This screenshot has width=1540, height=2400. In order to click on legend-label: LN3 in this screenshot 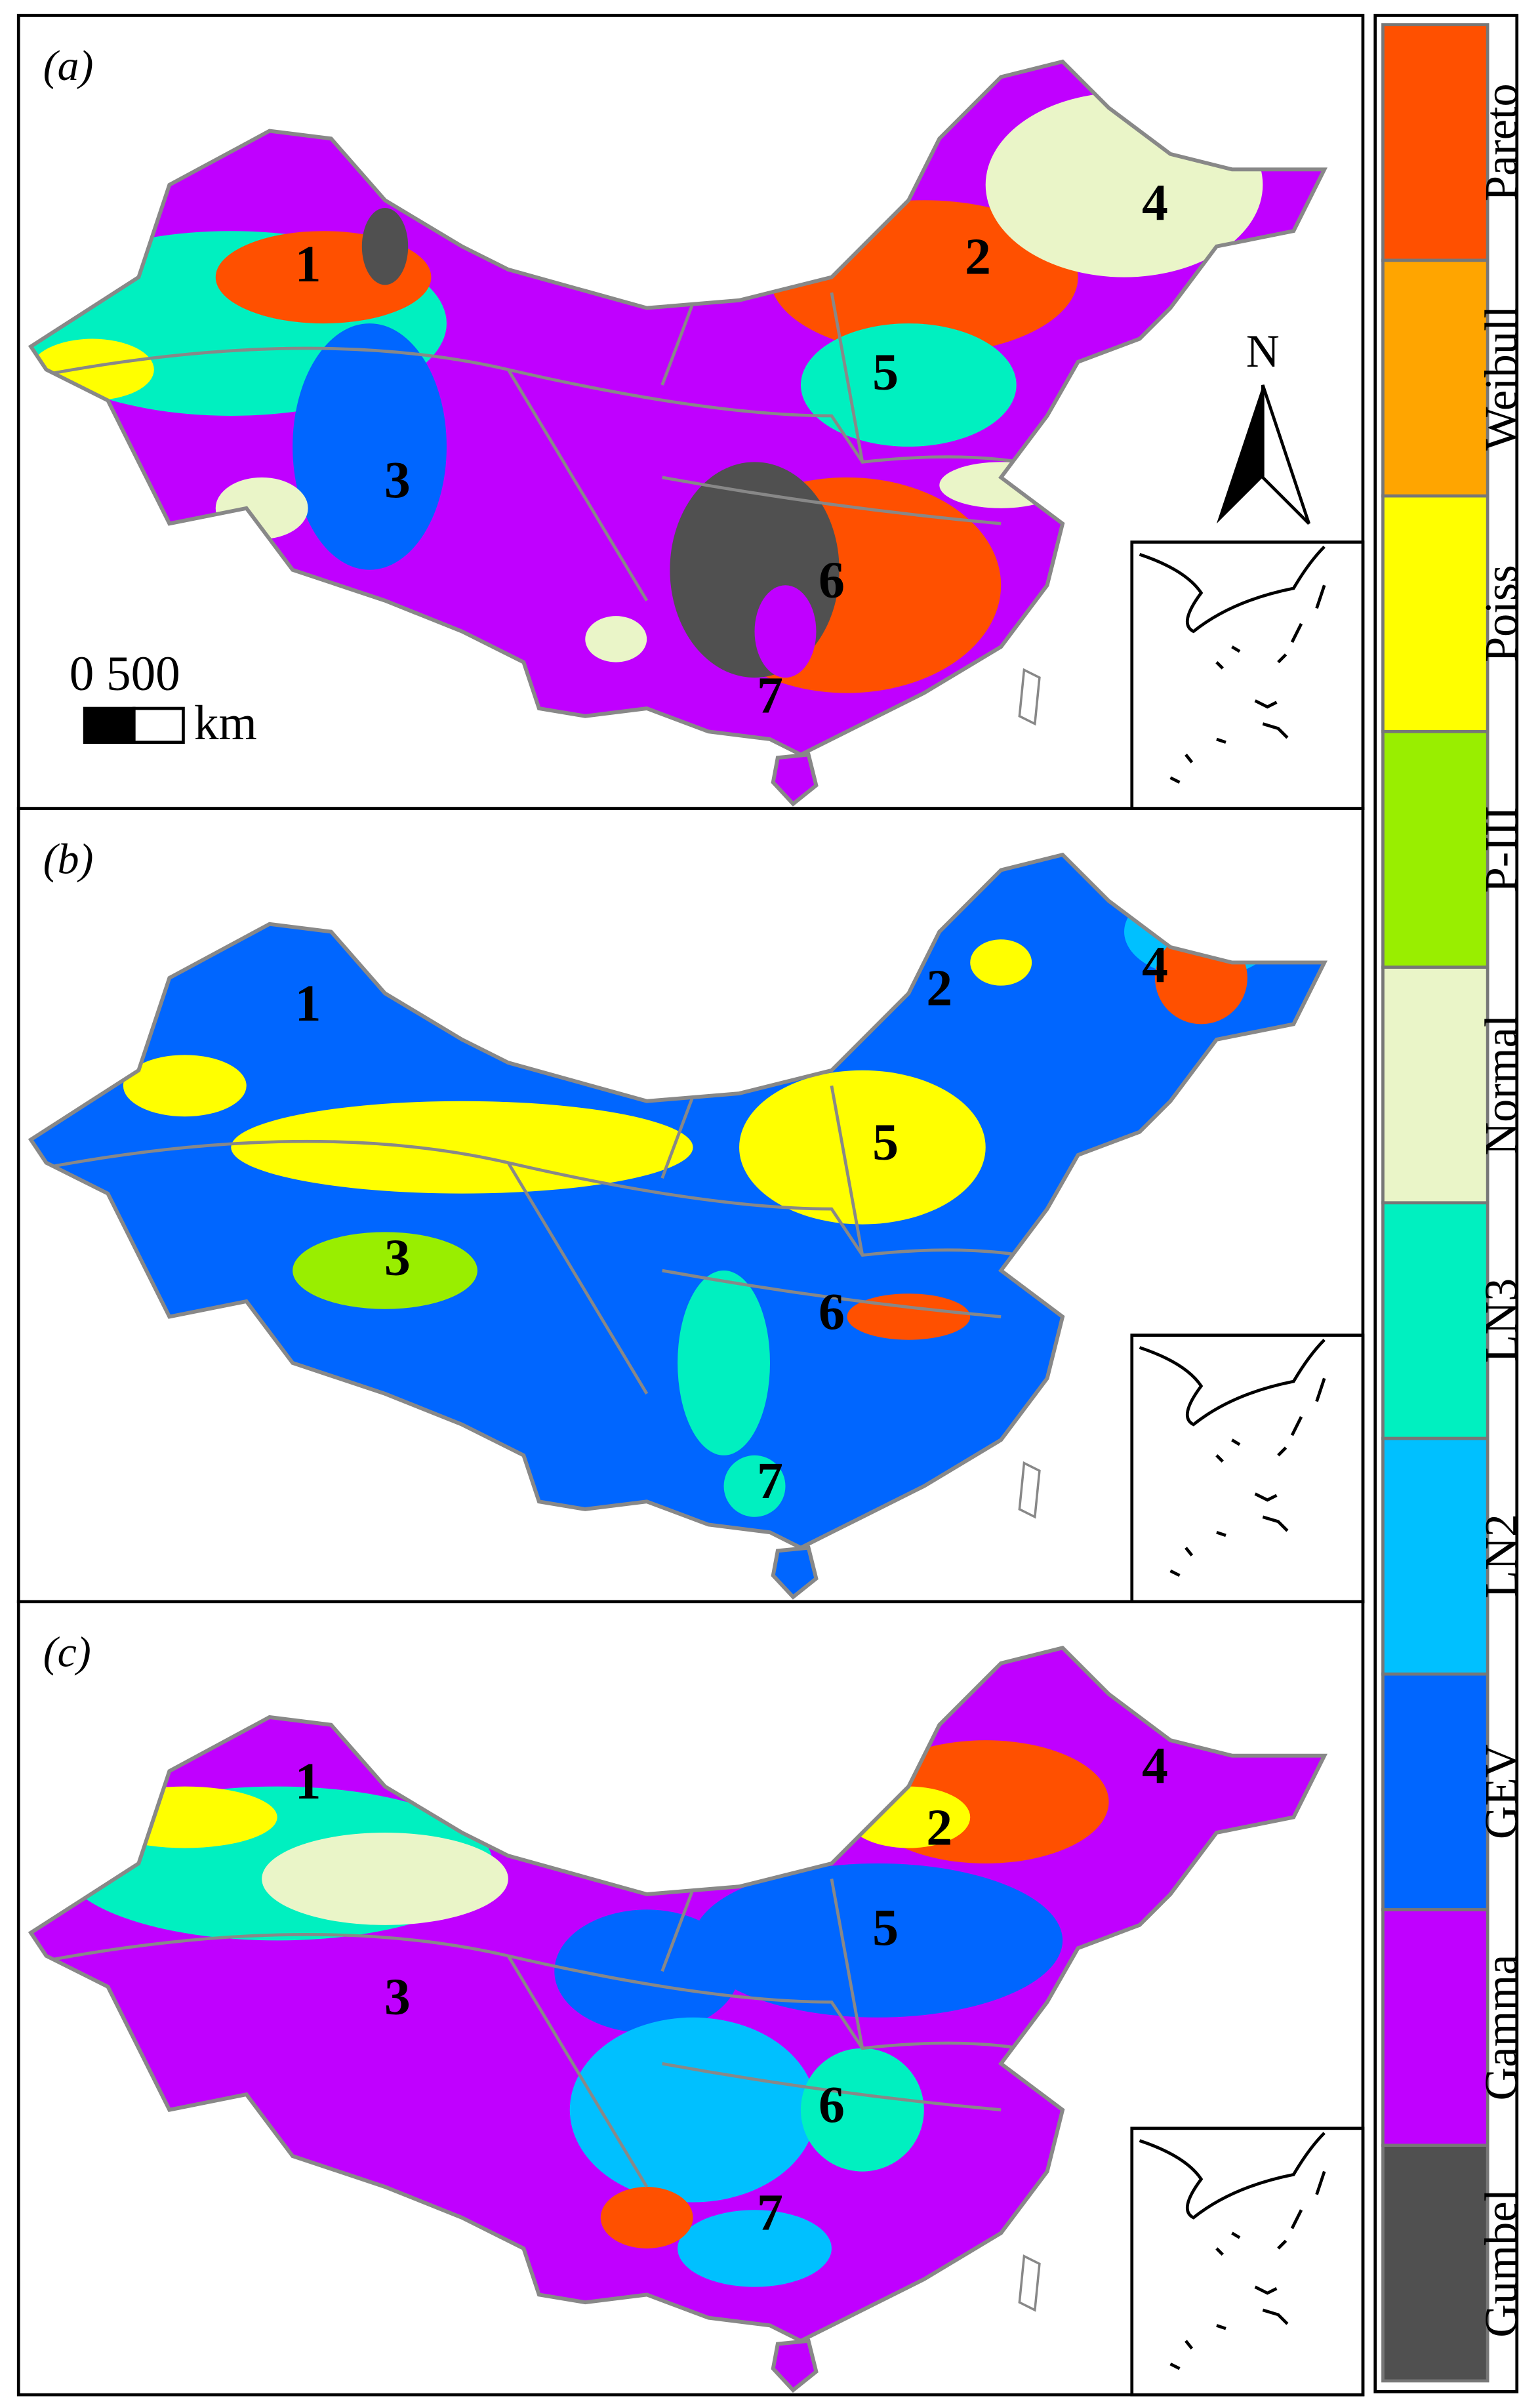, I will do `click(1501, 1320)`.